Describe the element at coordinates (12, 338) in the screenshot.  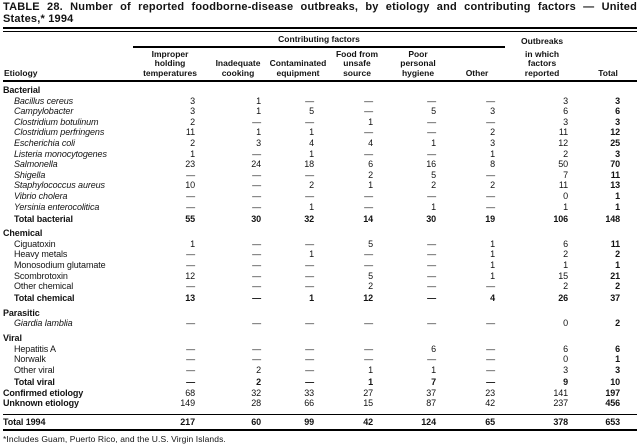
I see `section-label: Viral` at that location.